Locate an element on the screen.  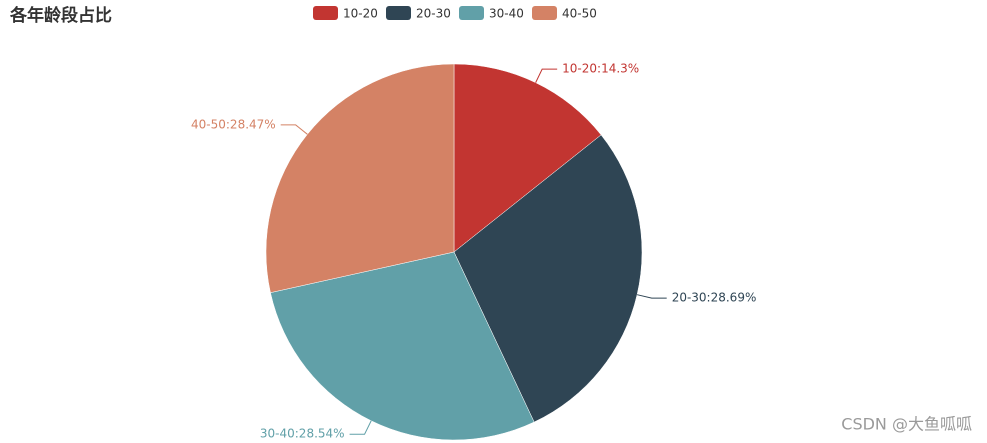
chart-title: 各年龄段占比 is located at coordinates (60, 15).